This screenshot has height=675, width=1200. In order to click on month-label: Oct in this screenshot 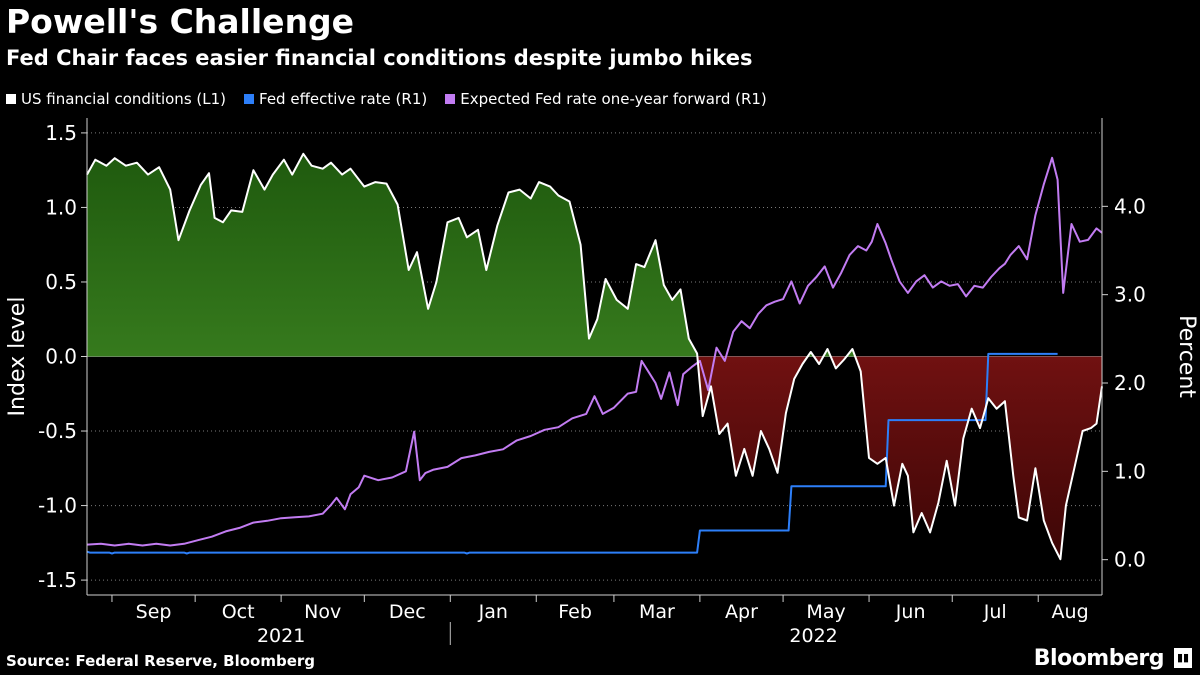, I will do `click(238, 612)`.